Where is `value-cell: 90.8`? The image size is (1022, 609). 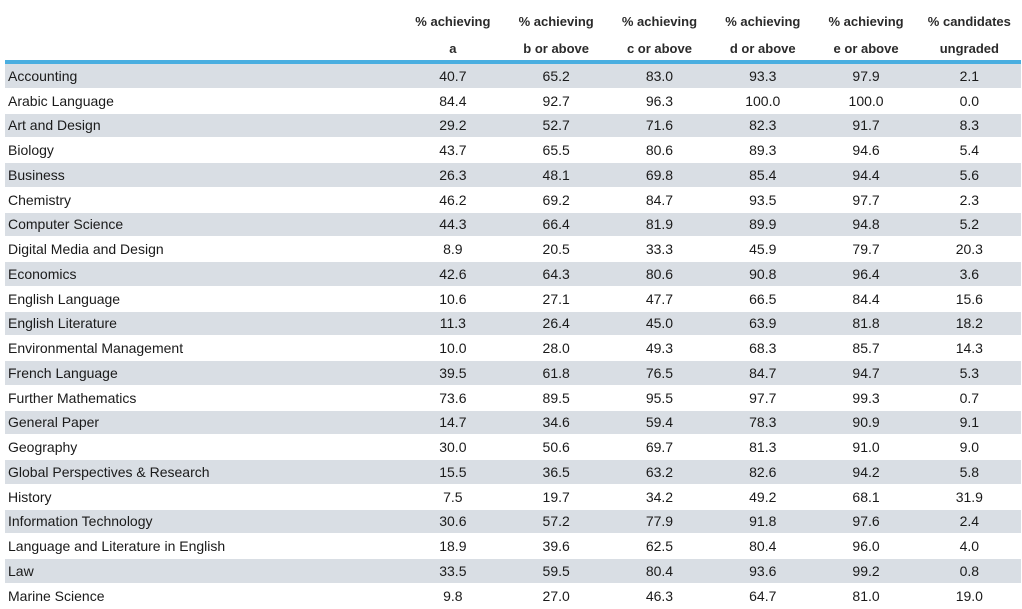
value-cell: 90.8 is located at coordinates (763, 273).